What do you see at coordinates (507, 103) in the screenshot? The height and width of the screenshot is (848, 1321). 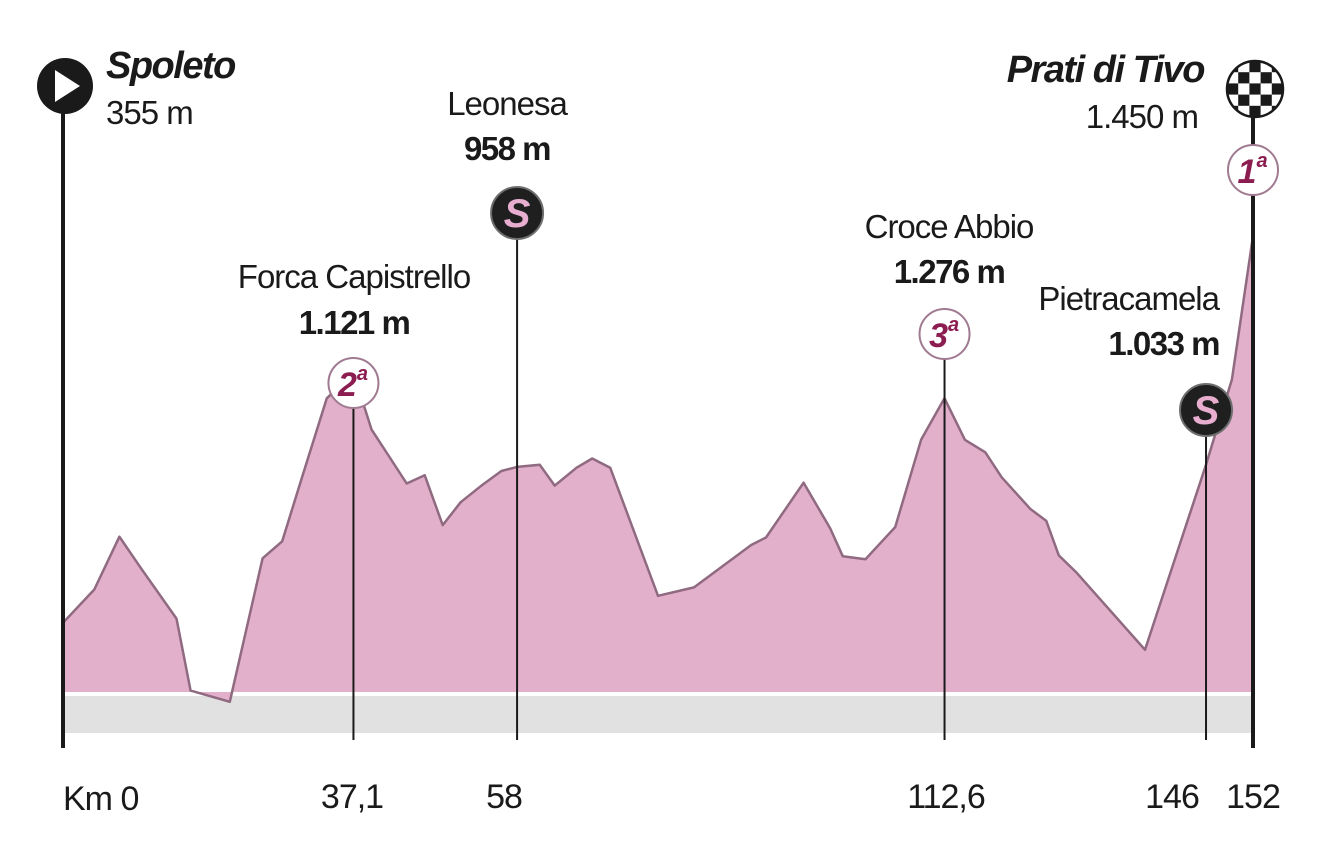 I see `waypoint-name-leonesa: Leonesa` at bounding box center [507, 103].